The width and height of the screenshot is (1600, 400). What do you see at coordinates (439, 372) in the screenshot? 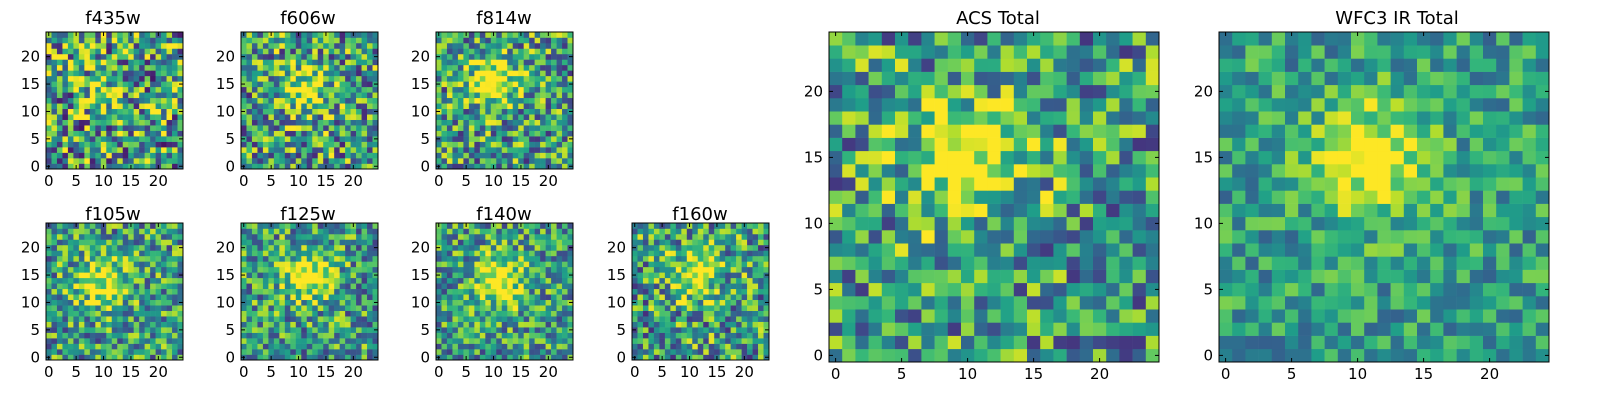
I see `x-tick-label: 0` at bounding box center [439, 372].